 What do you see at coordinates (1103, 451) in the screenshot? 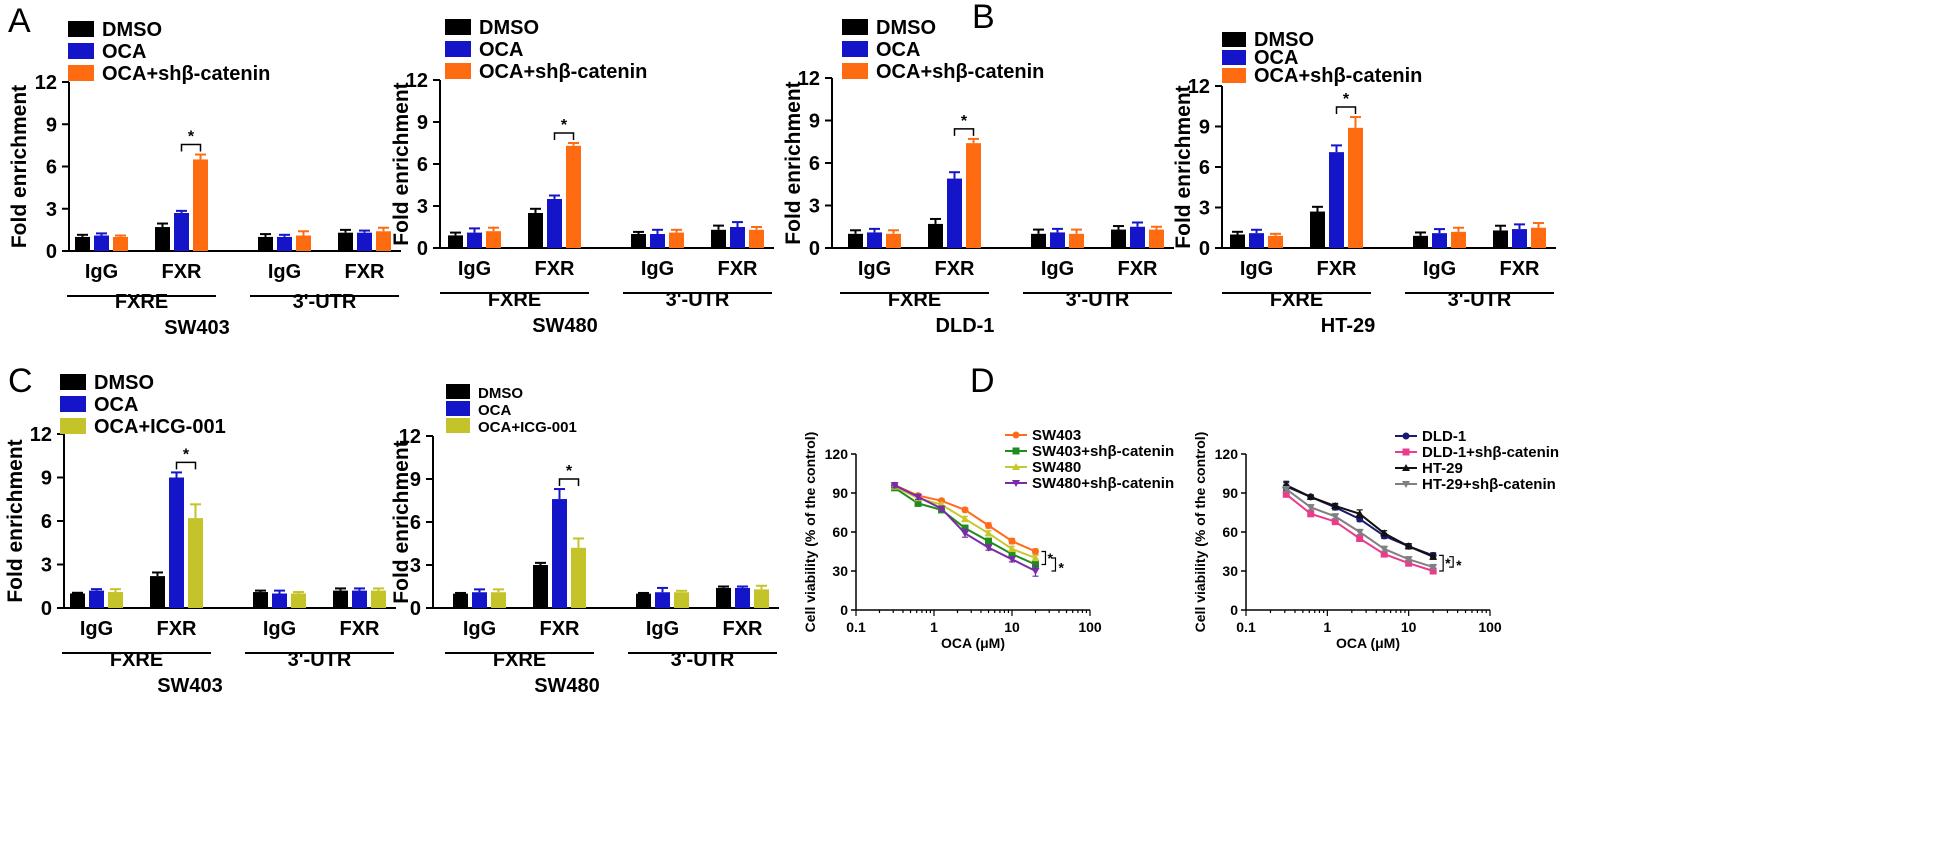
I see `legend-label: SW403+shβ-catenin` at bounding box center [1103, 451].